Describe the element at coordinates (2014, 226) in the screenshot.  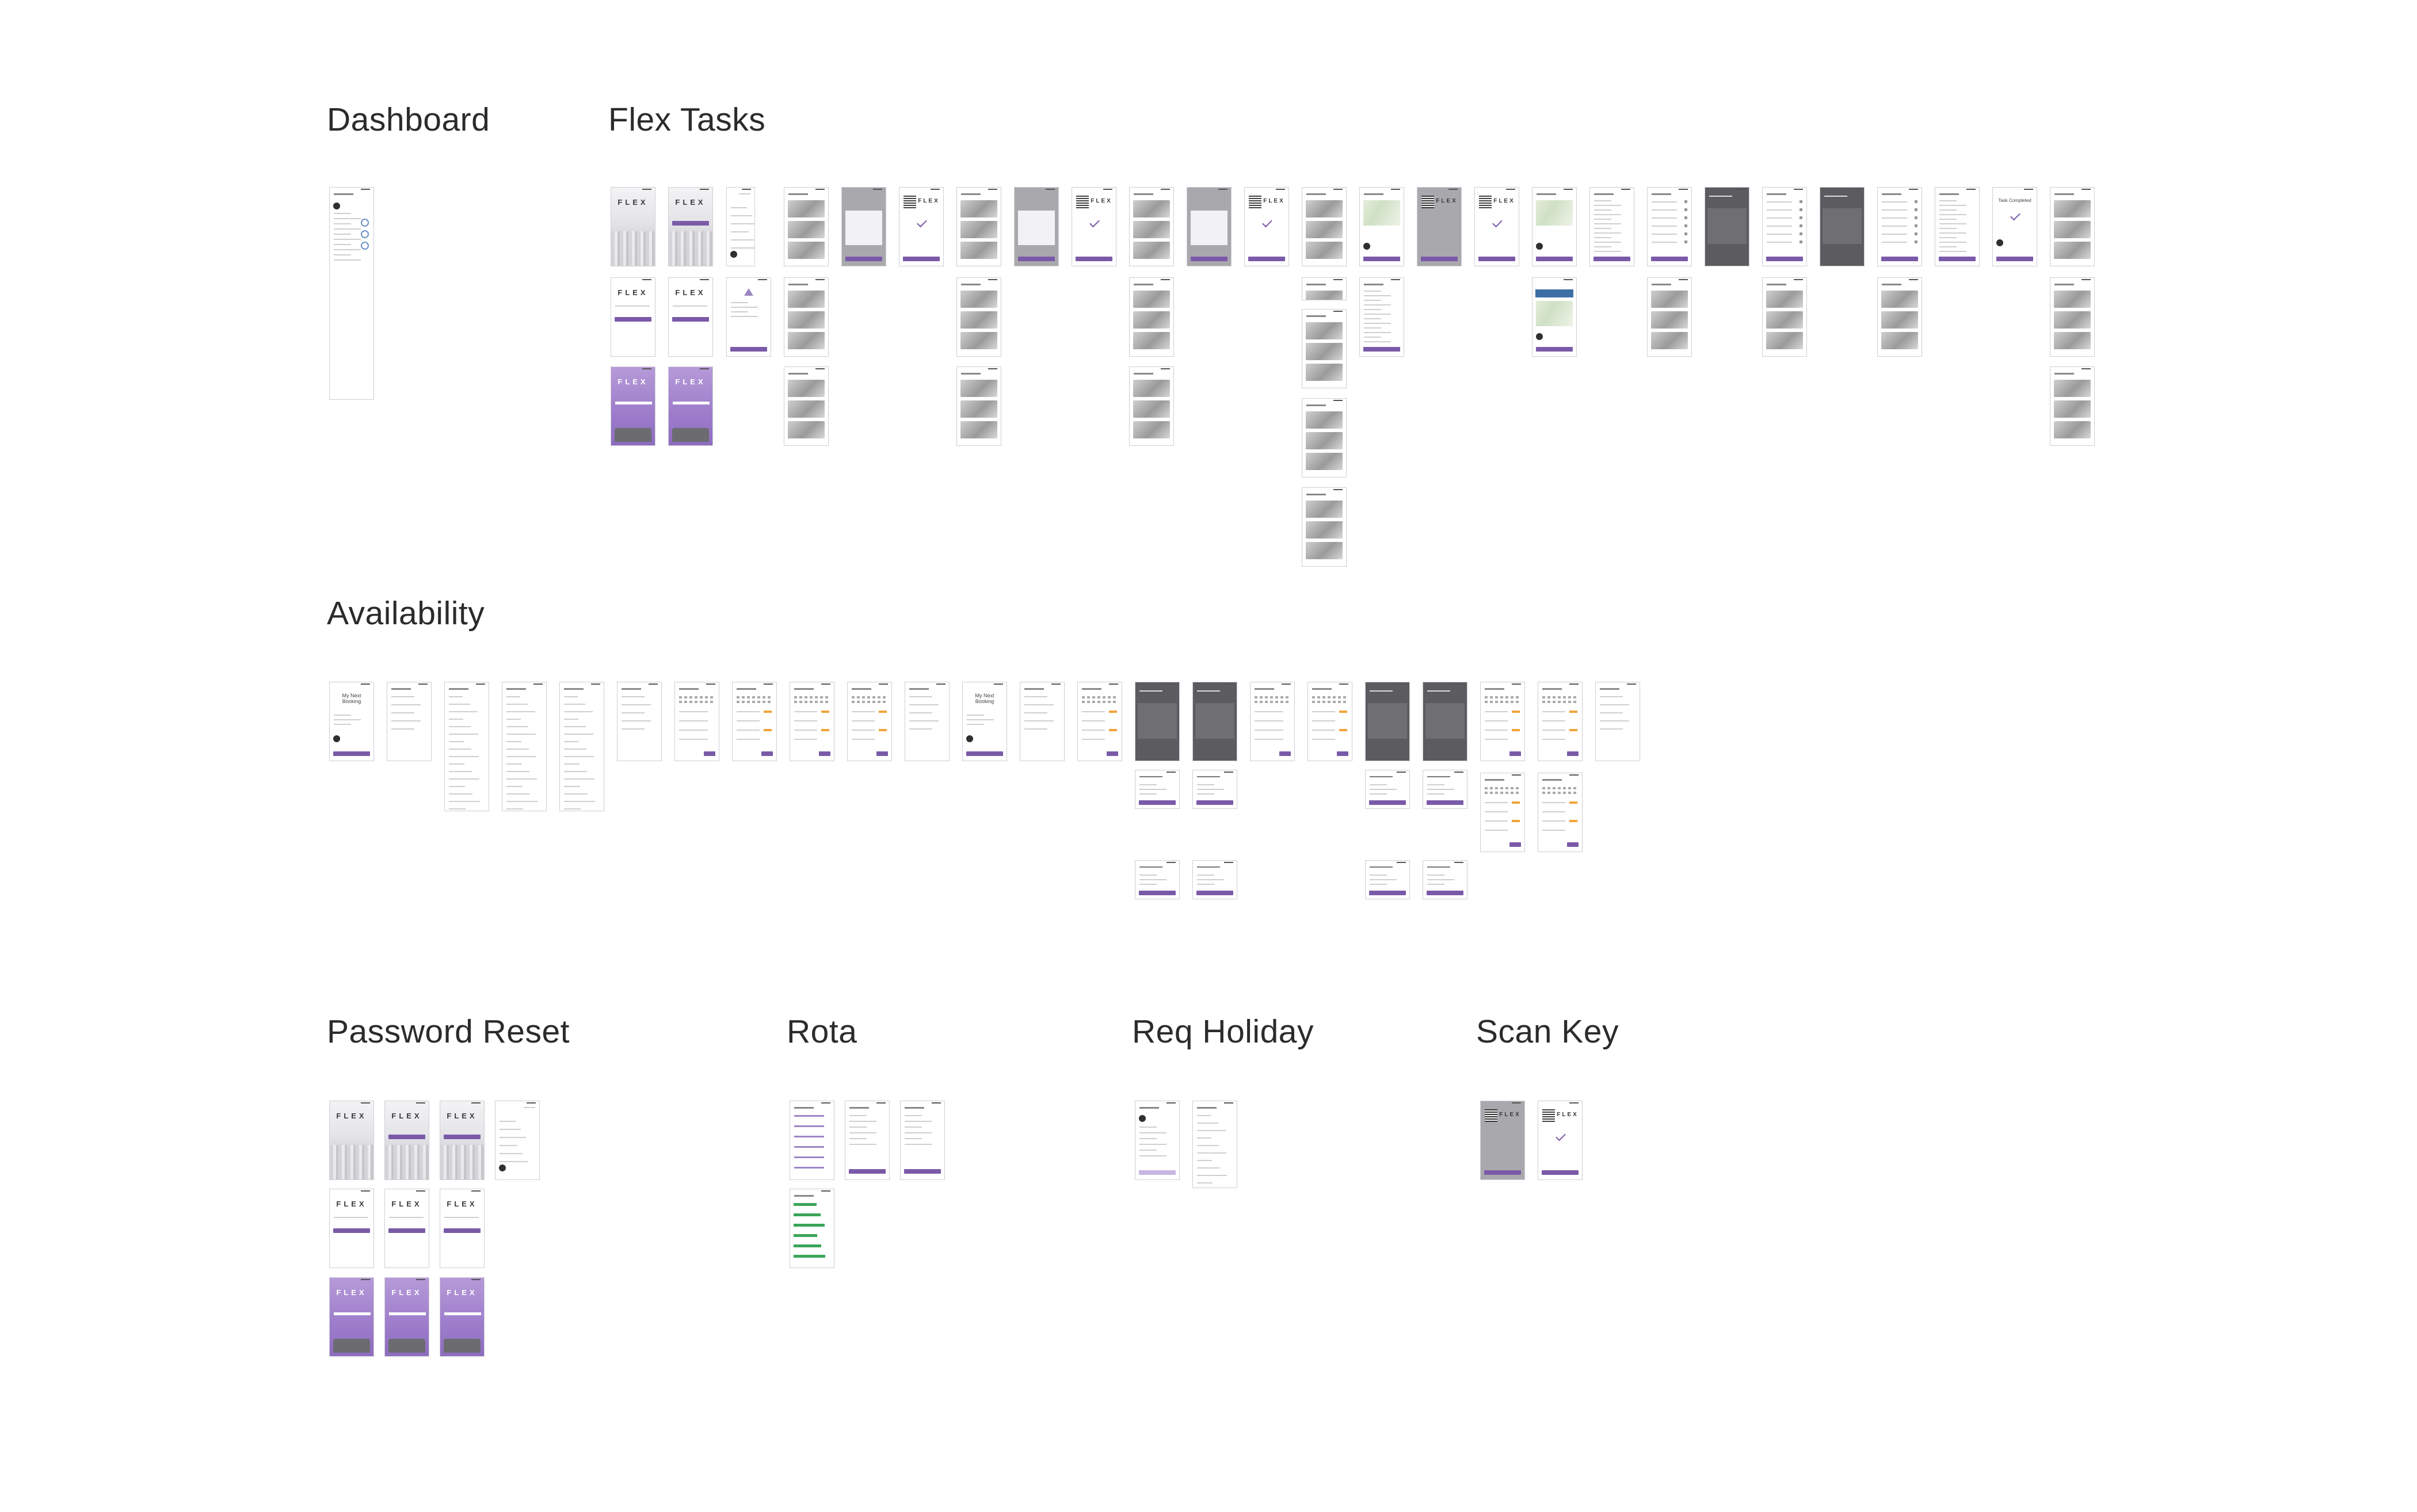
I see `screen-thumbnail-flex-tasks: Task Completed` at that location.